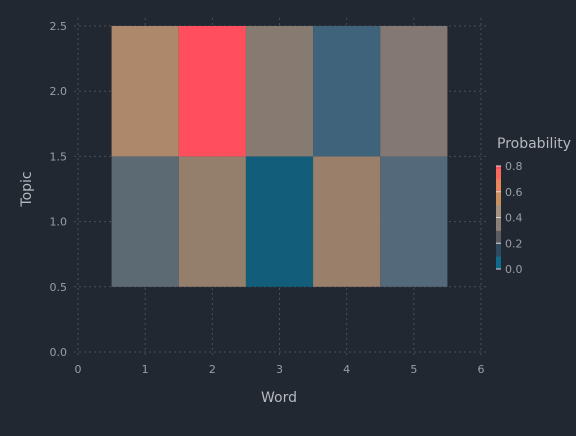 The width and height of the screenshot is (576, 436). What do you see at coordinates (59, 222) in the screenshot?
I see `y-tick-label: 1.0` at bounding box center [59, 222].